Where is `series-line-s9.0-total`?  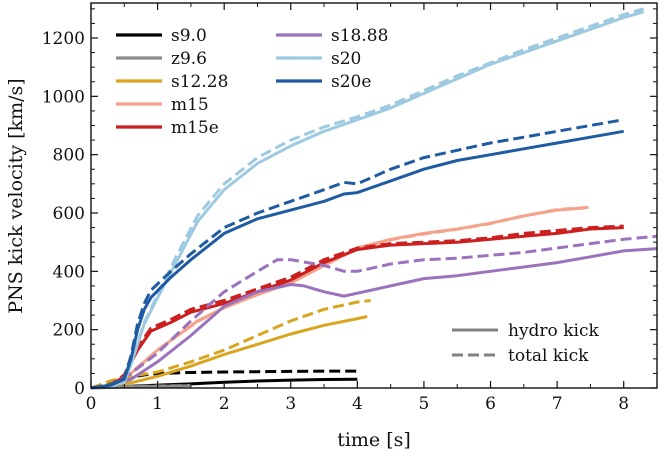
series-line-s9.0-total is located at coordinates (224, 379).